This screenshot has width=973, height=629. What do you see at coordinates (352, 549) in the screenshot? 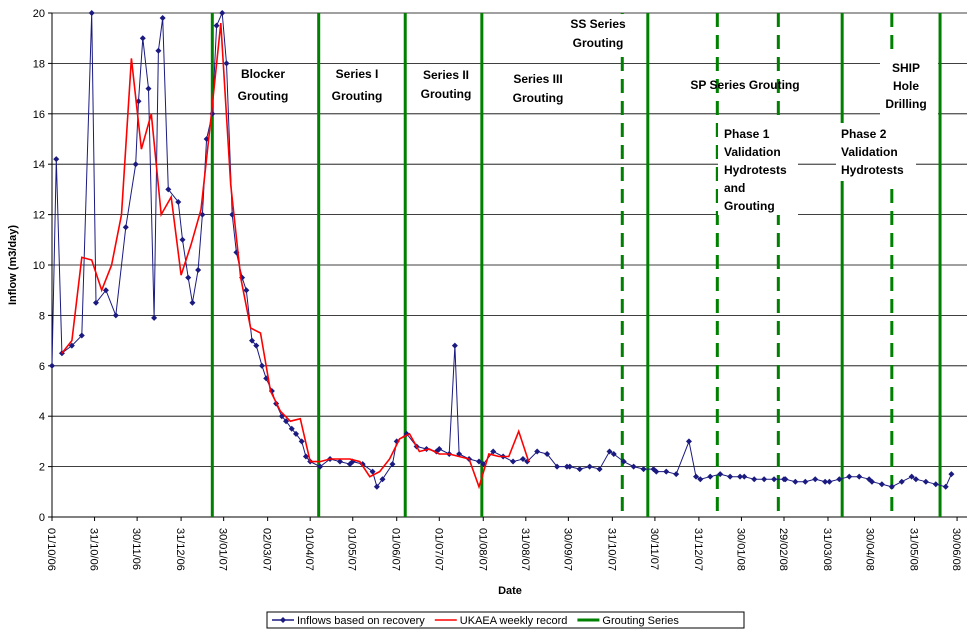
I see `x-tick-label: 01/05/07` at bounding box center [352, 549].